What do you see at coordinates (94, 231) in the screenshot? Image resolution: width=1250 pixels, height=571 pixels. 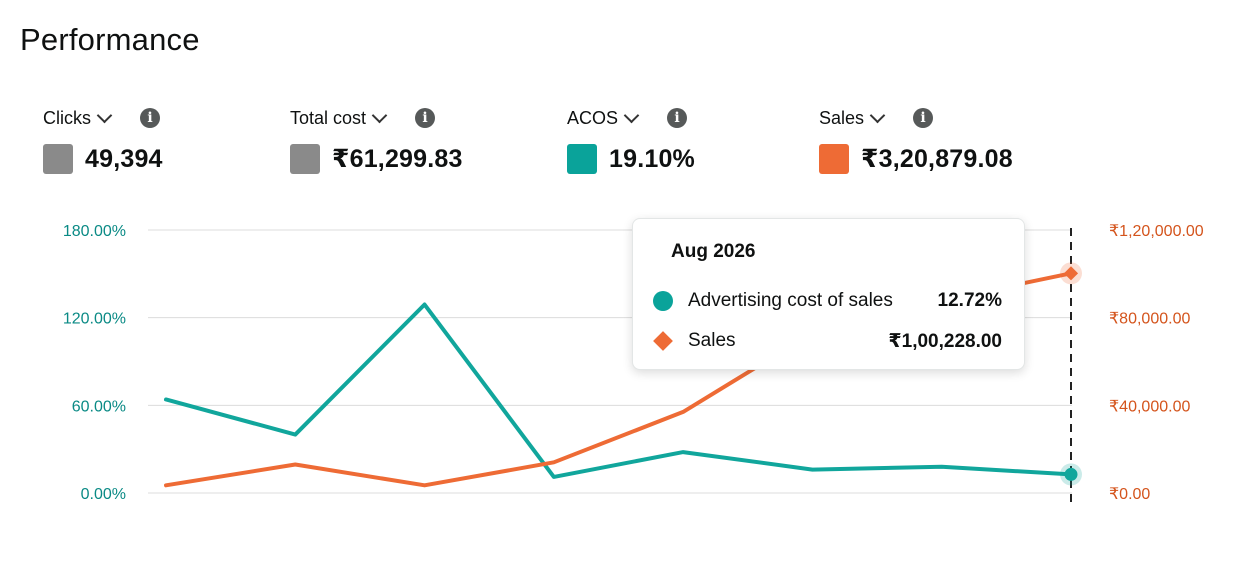 I see `left-axis-tick-label: 180.00%` at bounding box center [94, 231].